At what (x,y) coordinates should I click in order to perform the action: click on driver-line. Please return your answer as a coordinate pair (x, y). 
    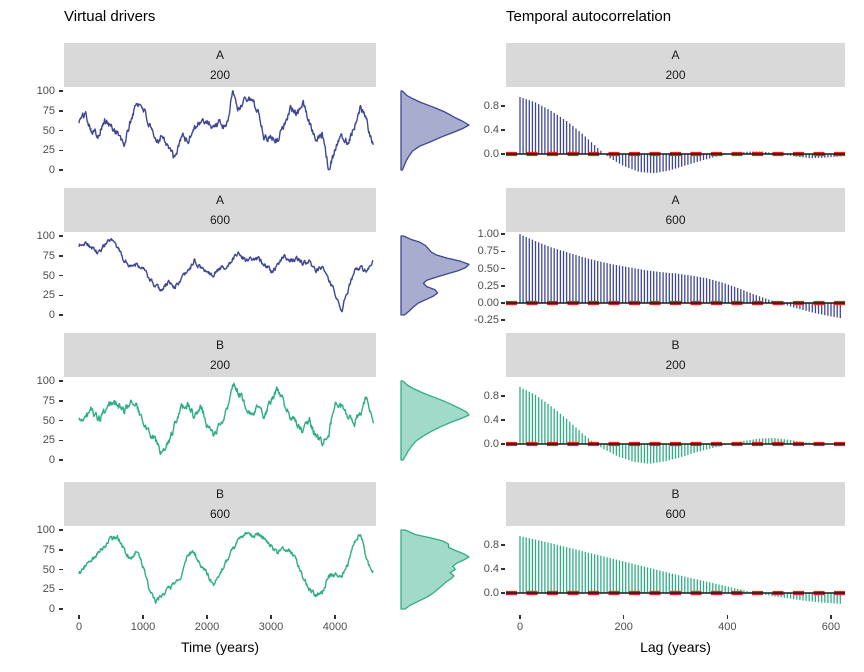
    Looking at the image, I should click on (226, 419).